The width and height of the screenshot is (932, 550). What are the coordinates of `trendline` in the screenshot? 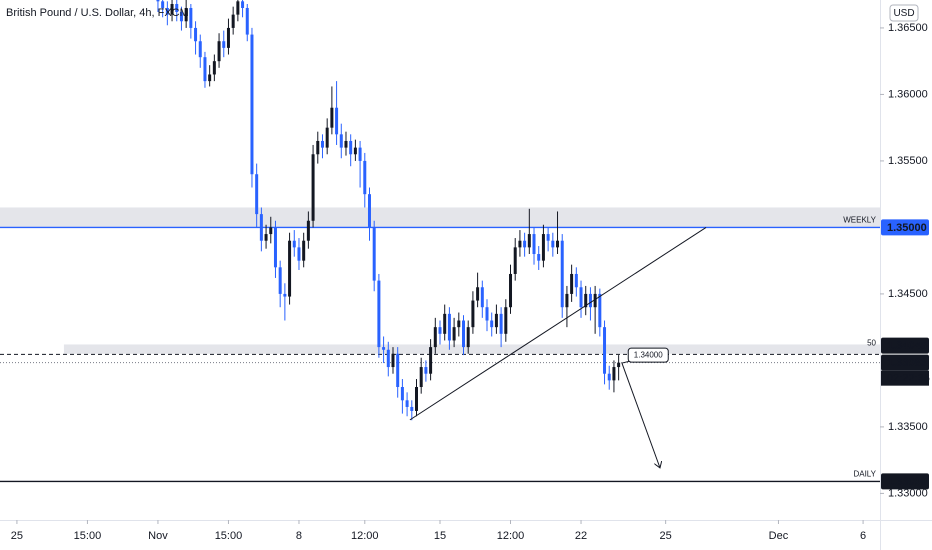 It's located at (558, 323).